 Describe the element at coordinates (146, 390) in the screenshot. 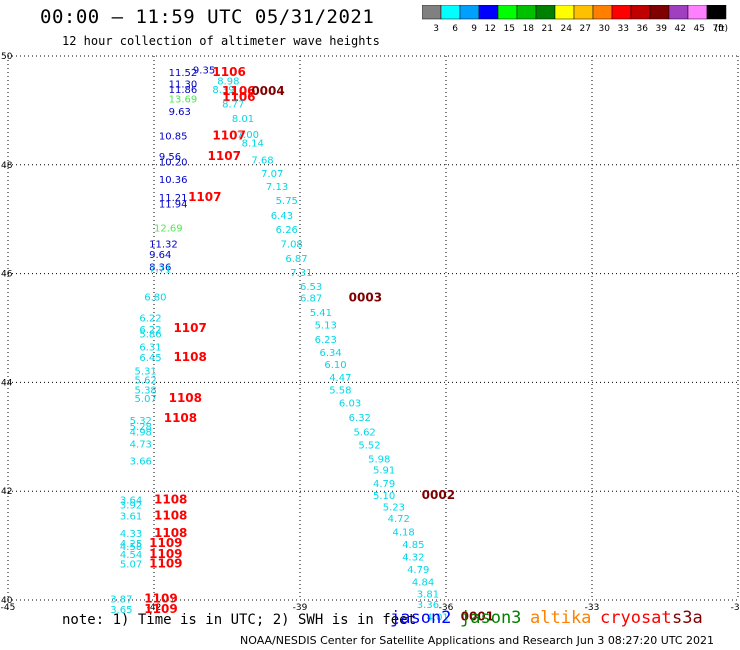

I see `wave-height-value: 5.38` at that location.